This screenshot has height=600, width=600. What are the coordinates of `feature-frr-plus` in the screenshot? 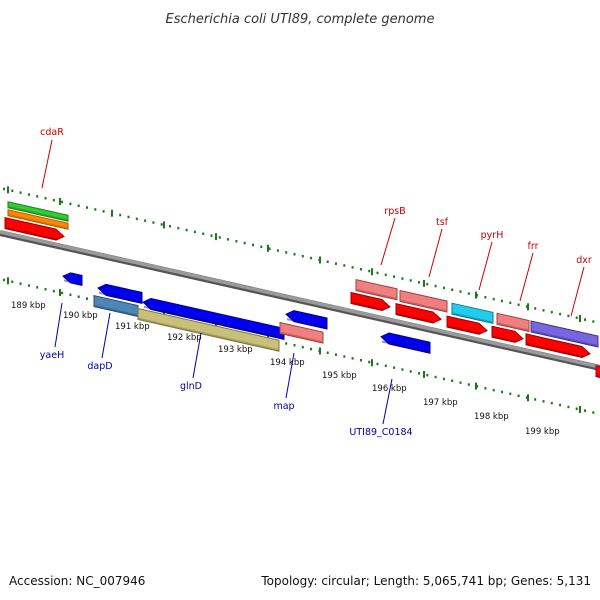 It's located at (507, 334).